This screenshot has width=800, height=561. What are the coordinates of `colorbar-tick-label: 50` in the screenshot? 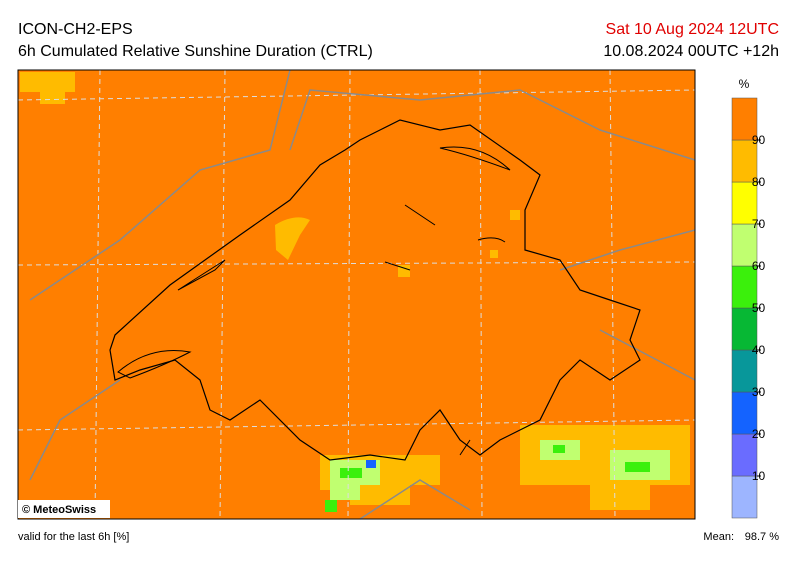 It's located at (759, 308).